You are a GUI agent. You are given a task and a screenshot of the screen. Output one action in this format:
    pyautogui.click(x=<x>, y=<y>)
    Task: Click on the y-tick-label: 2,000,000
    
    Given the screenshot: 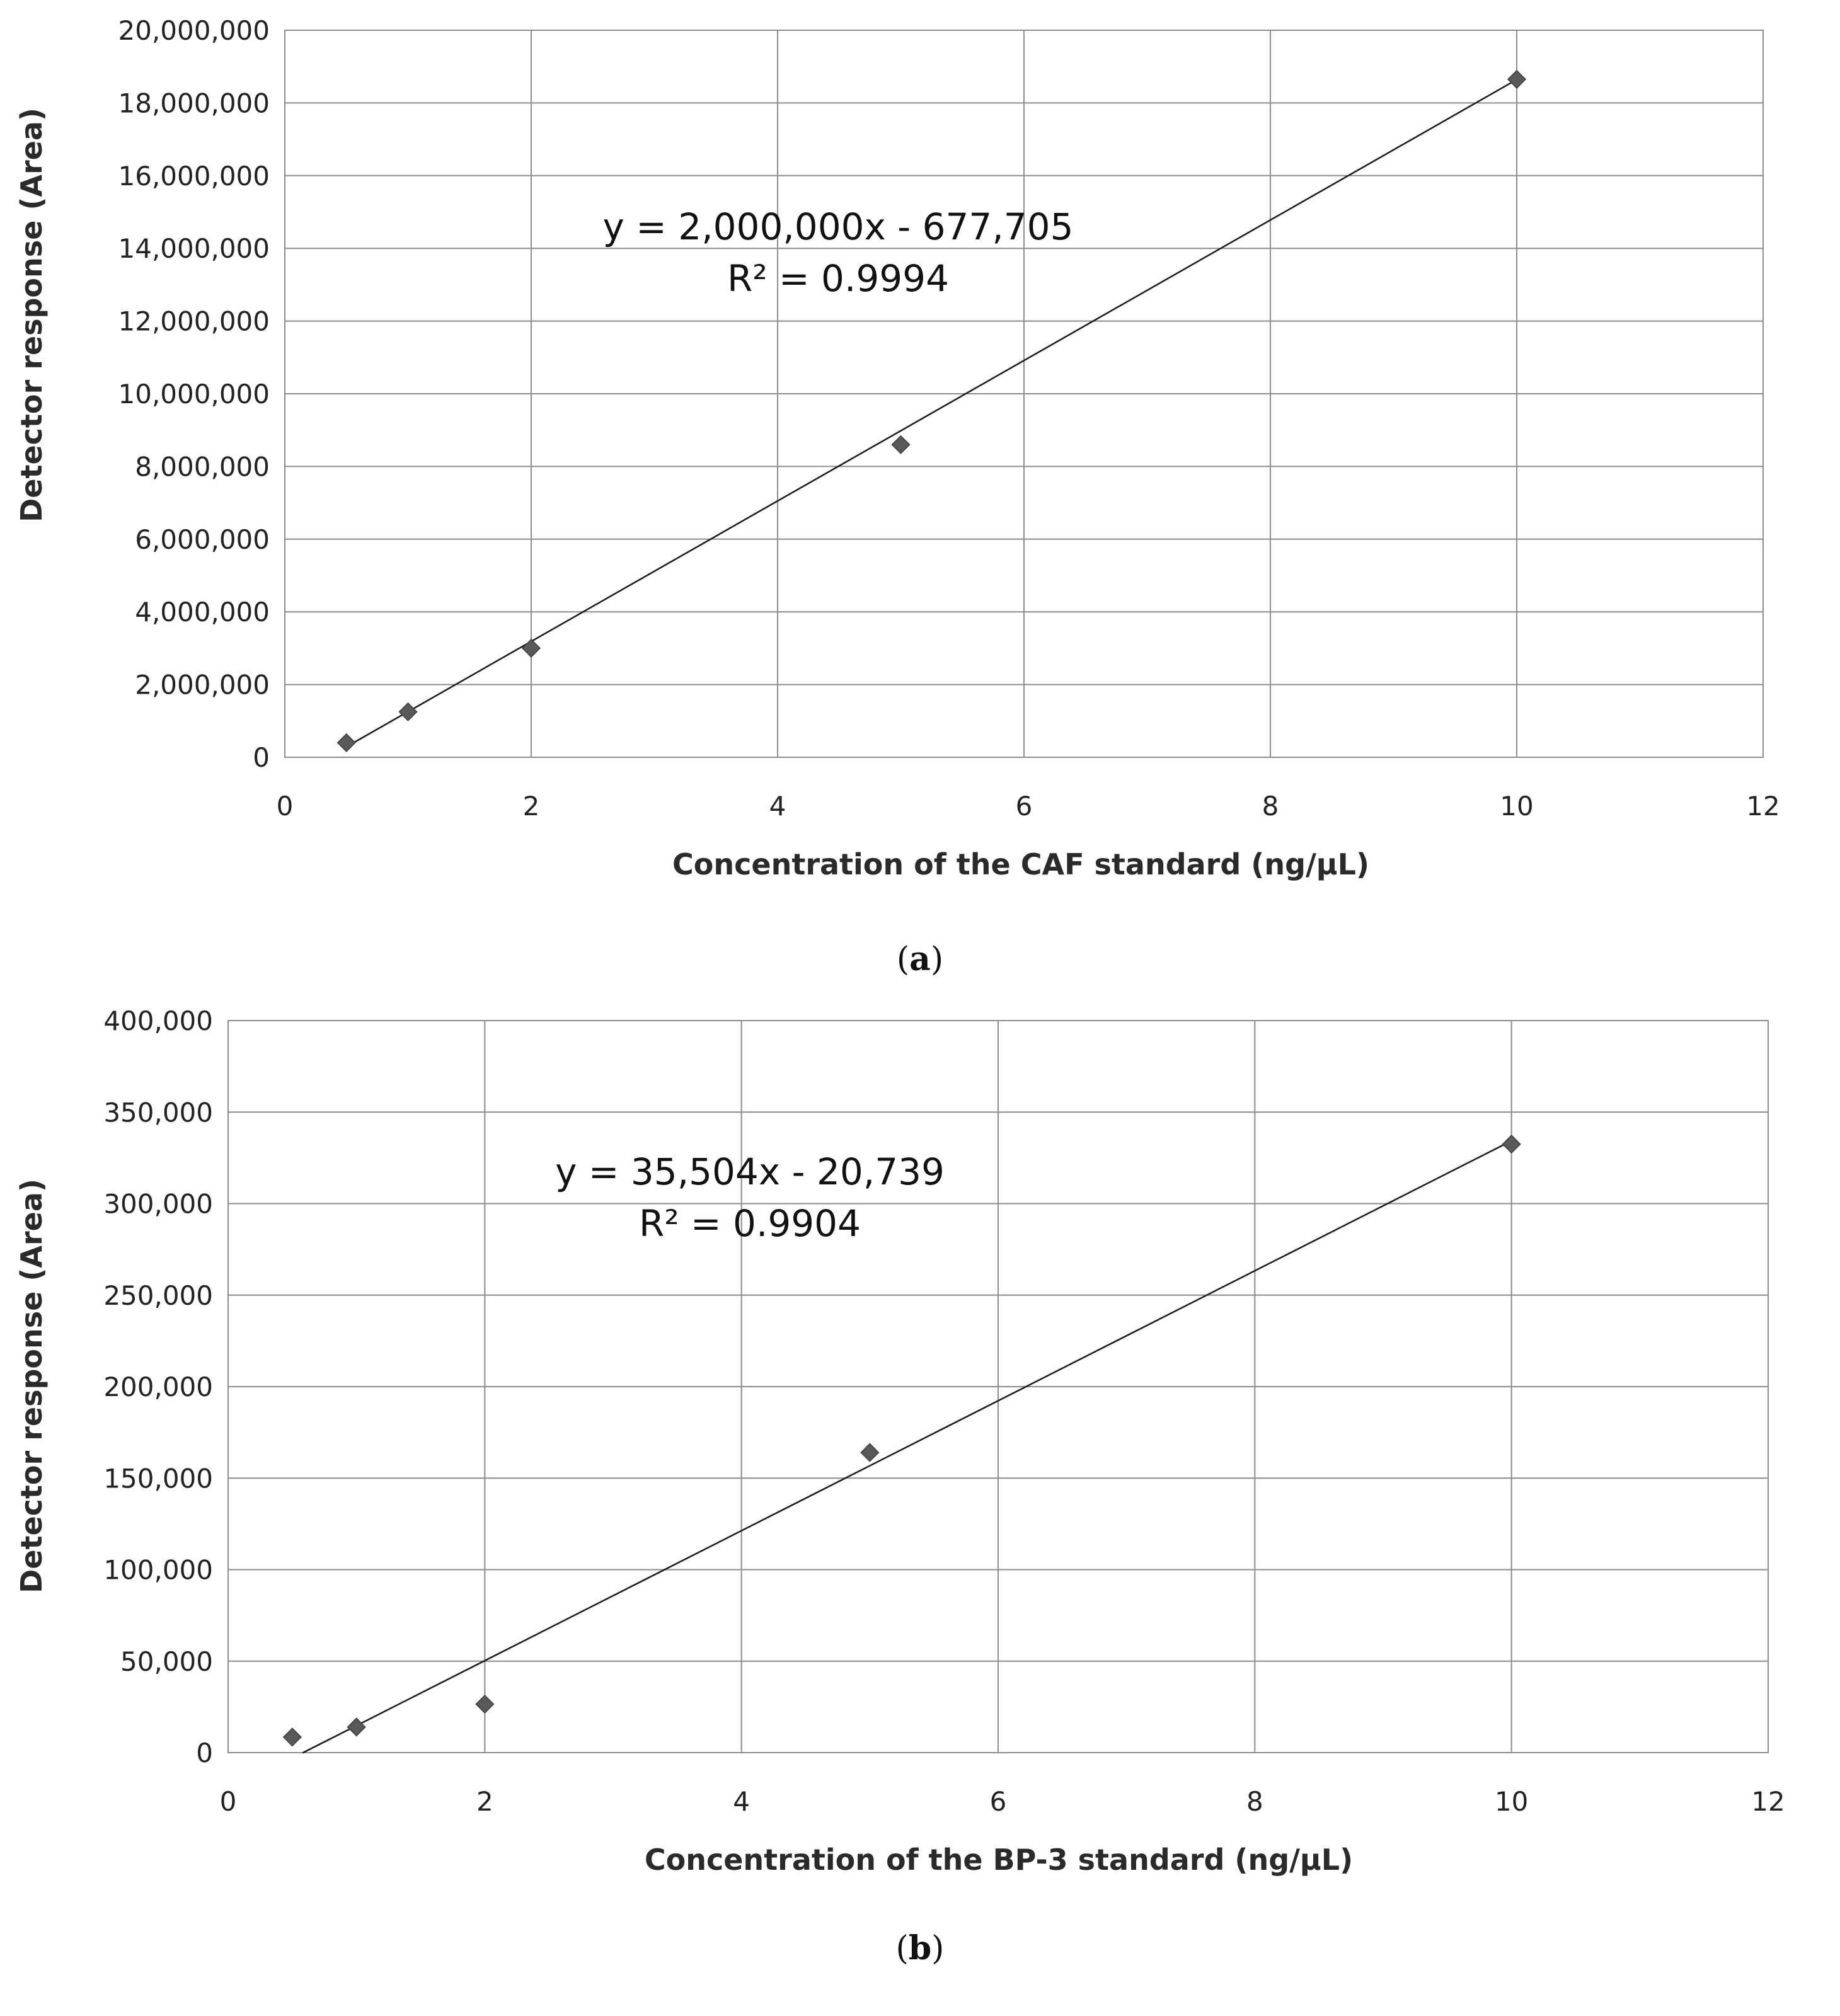 What is the action you would take?
    pyautogui.click(x=202, y=685)
    